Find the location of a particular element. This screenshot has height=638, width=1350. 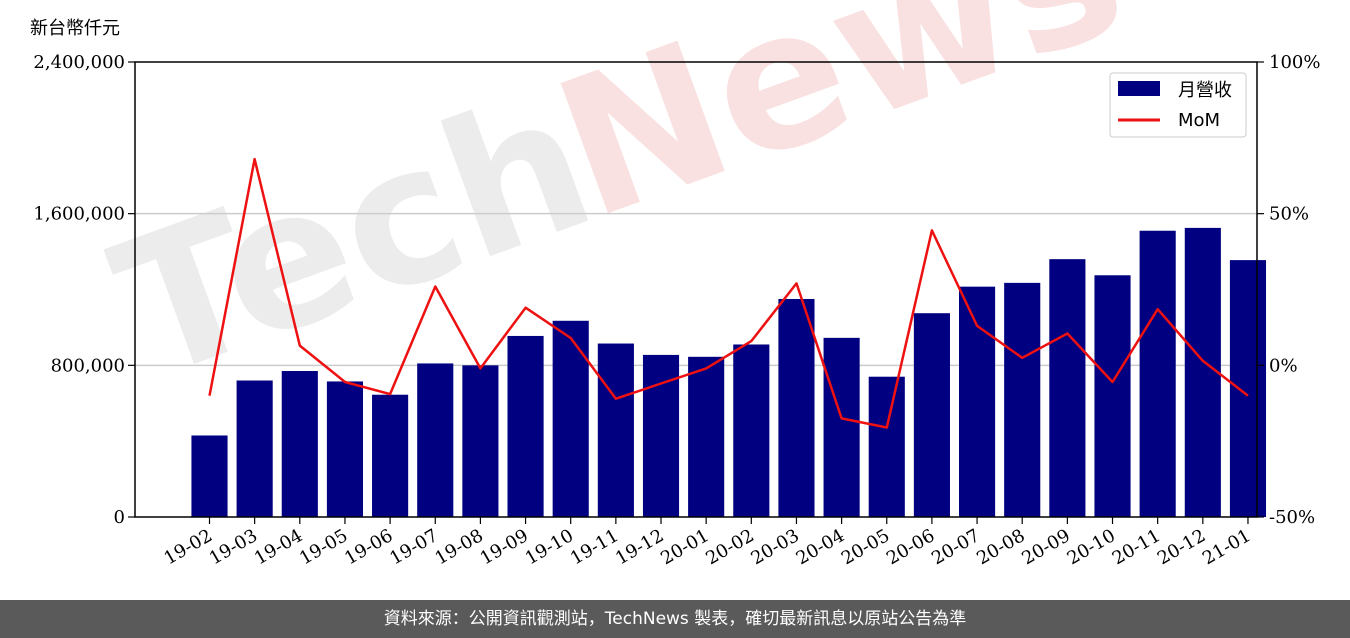

x-tick-label: 20-01 is located at coordinates (684, 547).